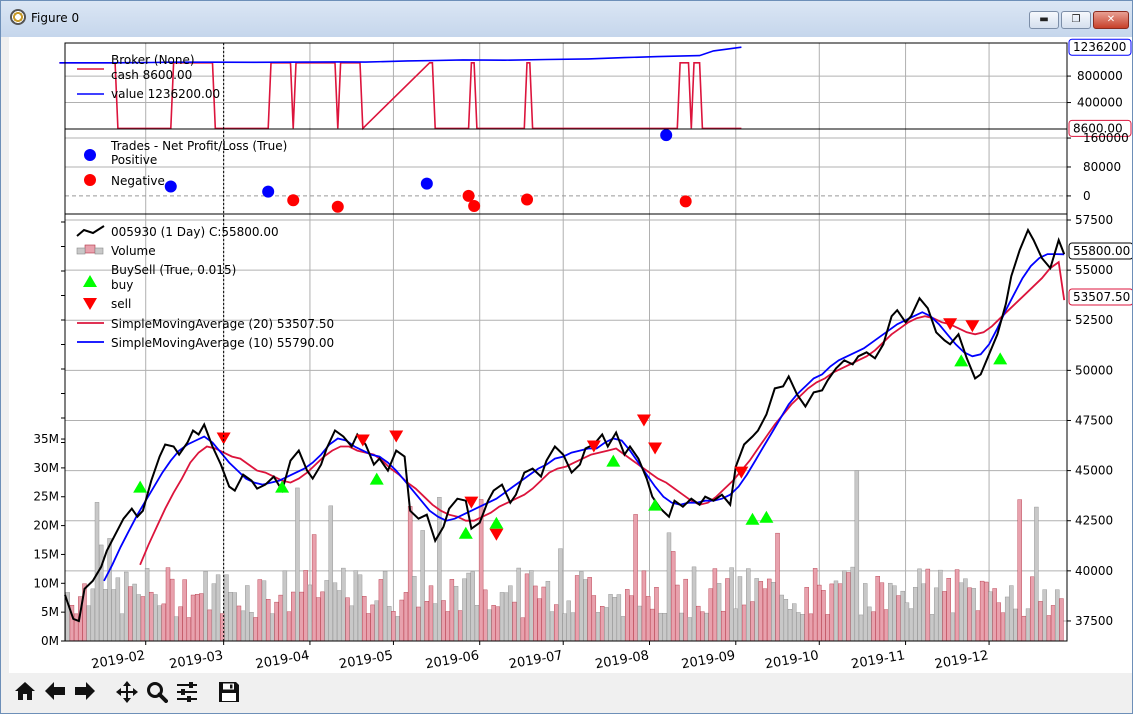 The height and width of the screenshot is (714, 1133). I want to click on close-button: ✕, so click(1111, 20).